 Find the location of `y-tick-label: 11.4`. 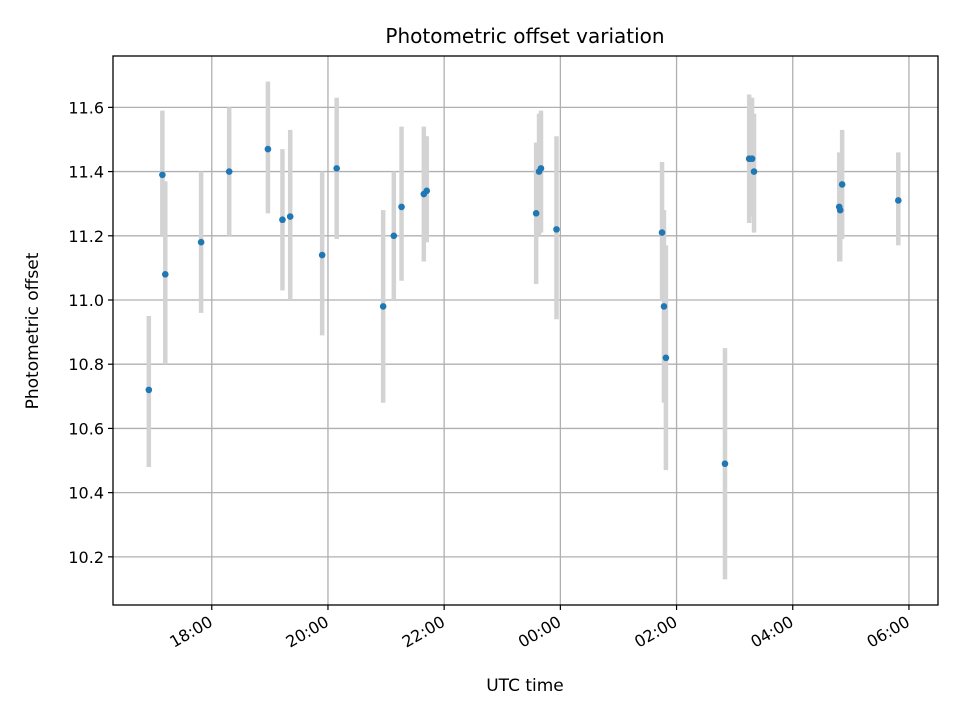

y-tick-label: 11.4 is located at coordinates (86, 172).